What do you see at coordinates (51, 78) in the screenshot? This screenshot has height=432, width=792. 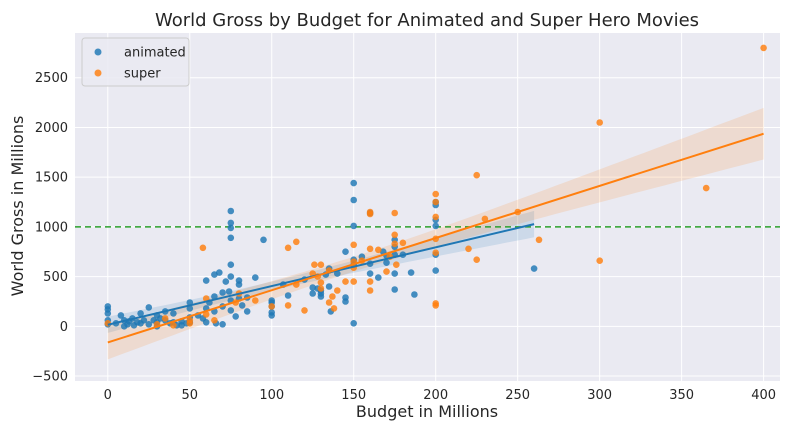 I see `y-tick-label: 2500` at bounding box center [51, 78].